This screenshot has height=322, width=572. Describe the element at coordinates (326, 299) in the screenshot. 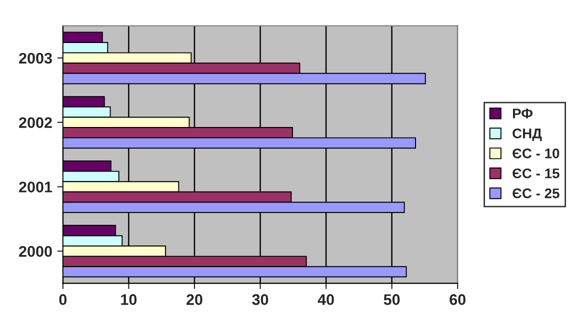

I see `x-tick-label: 40` at that location.